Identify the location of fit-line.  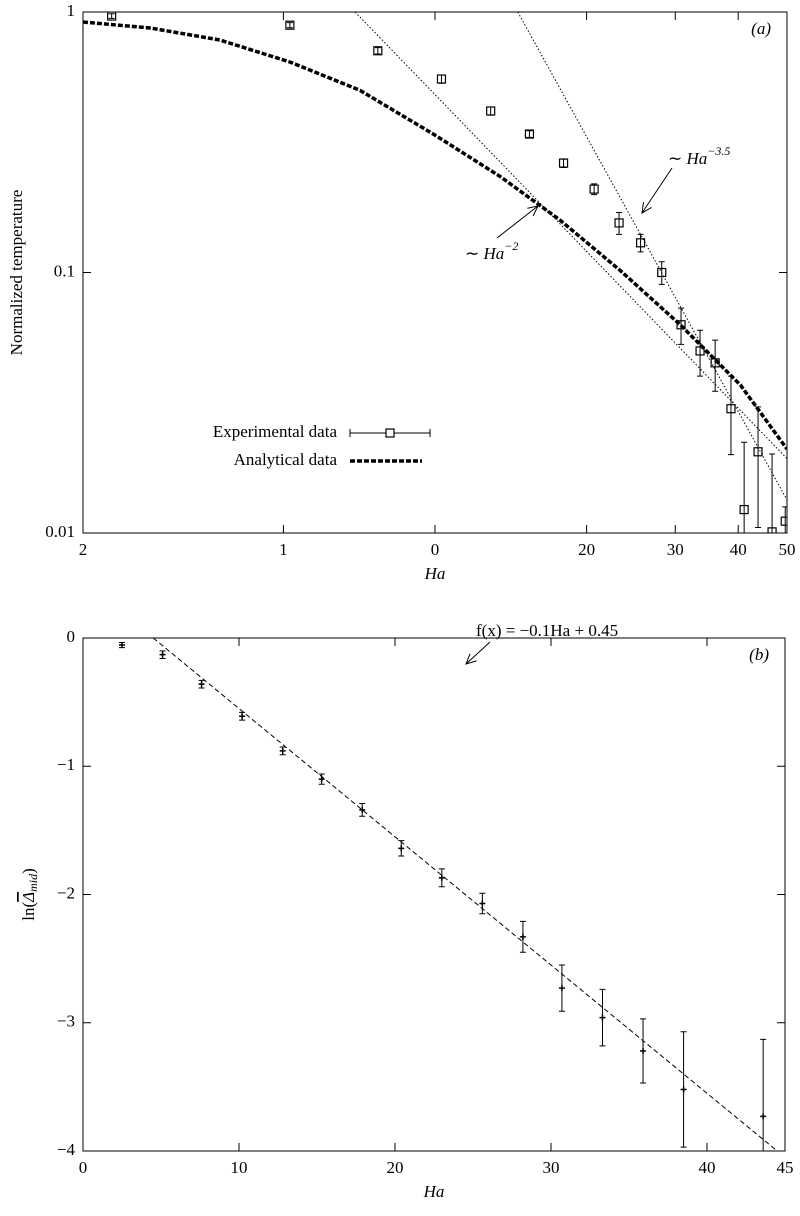
(652, 256).